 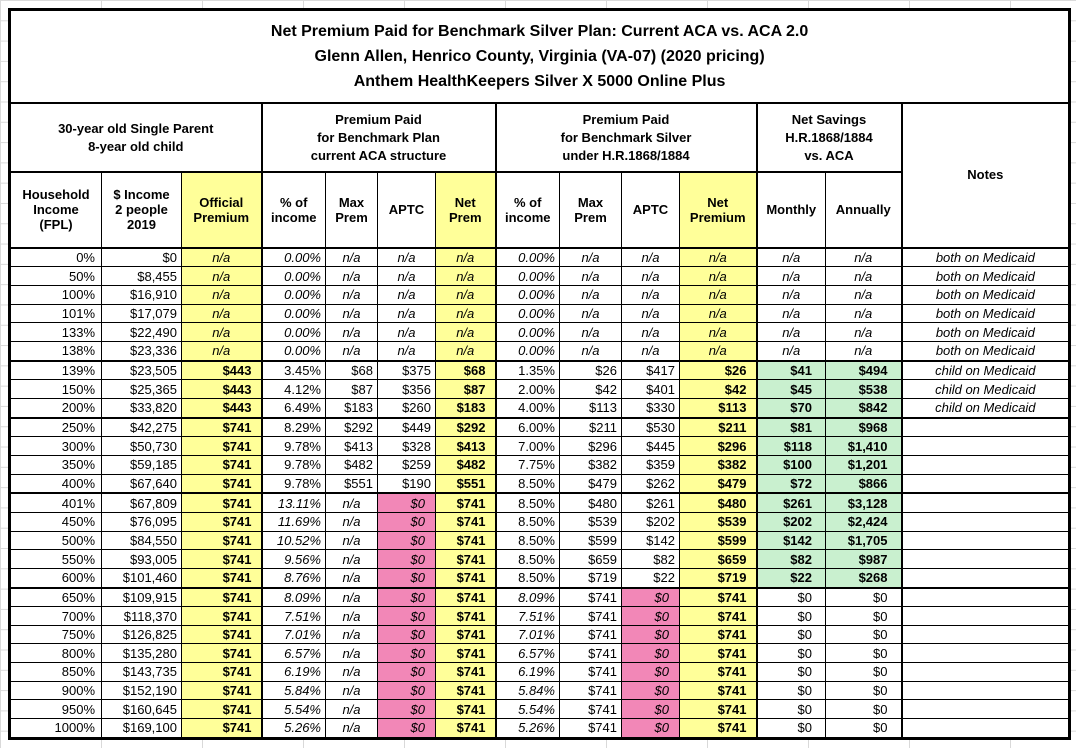 I want to click on cell-hr_net: $741, so click(x=718, y=690).